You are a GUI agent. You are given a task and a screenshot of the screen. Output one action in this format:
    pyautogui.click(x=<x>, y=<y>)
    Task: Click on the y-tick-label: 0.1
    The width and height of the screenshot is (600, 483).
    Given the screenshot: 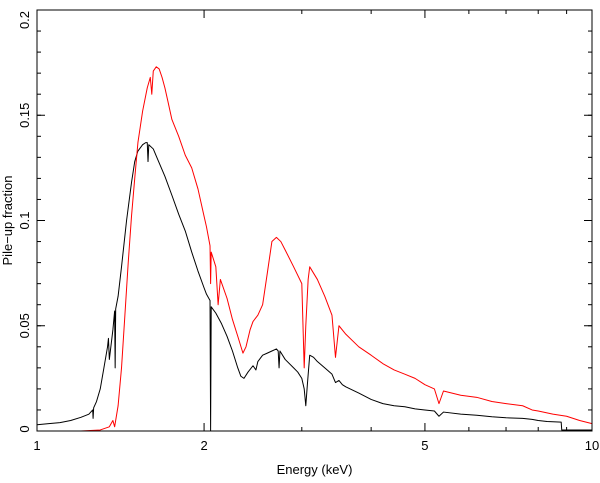 What is the action you would take?
    pyautogui.click(x=24, y=220)
    